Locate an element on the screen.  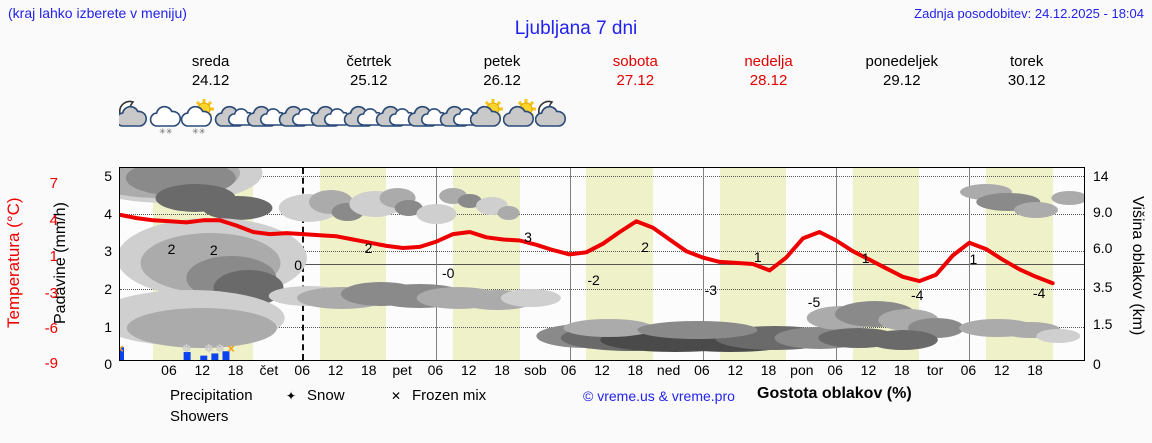
temperature-label-2: 0 is located at coordinates (298, 265).